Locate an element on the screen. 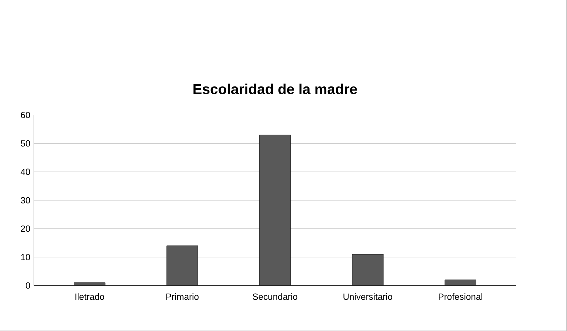 The width and height of the screenshot is (567, 331). x-tick-label: Primario is located at coordinates (182, 296).